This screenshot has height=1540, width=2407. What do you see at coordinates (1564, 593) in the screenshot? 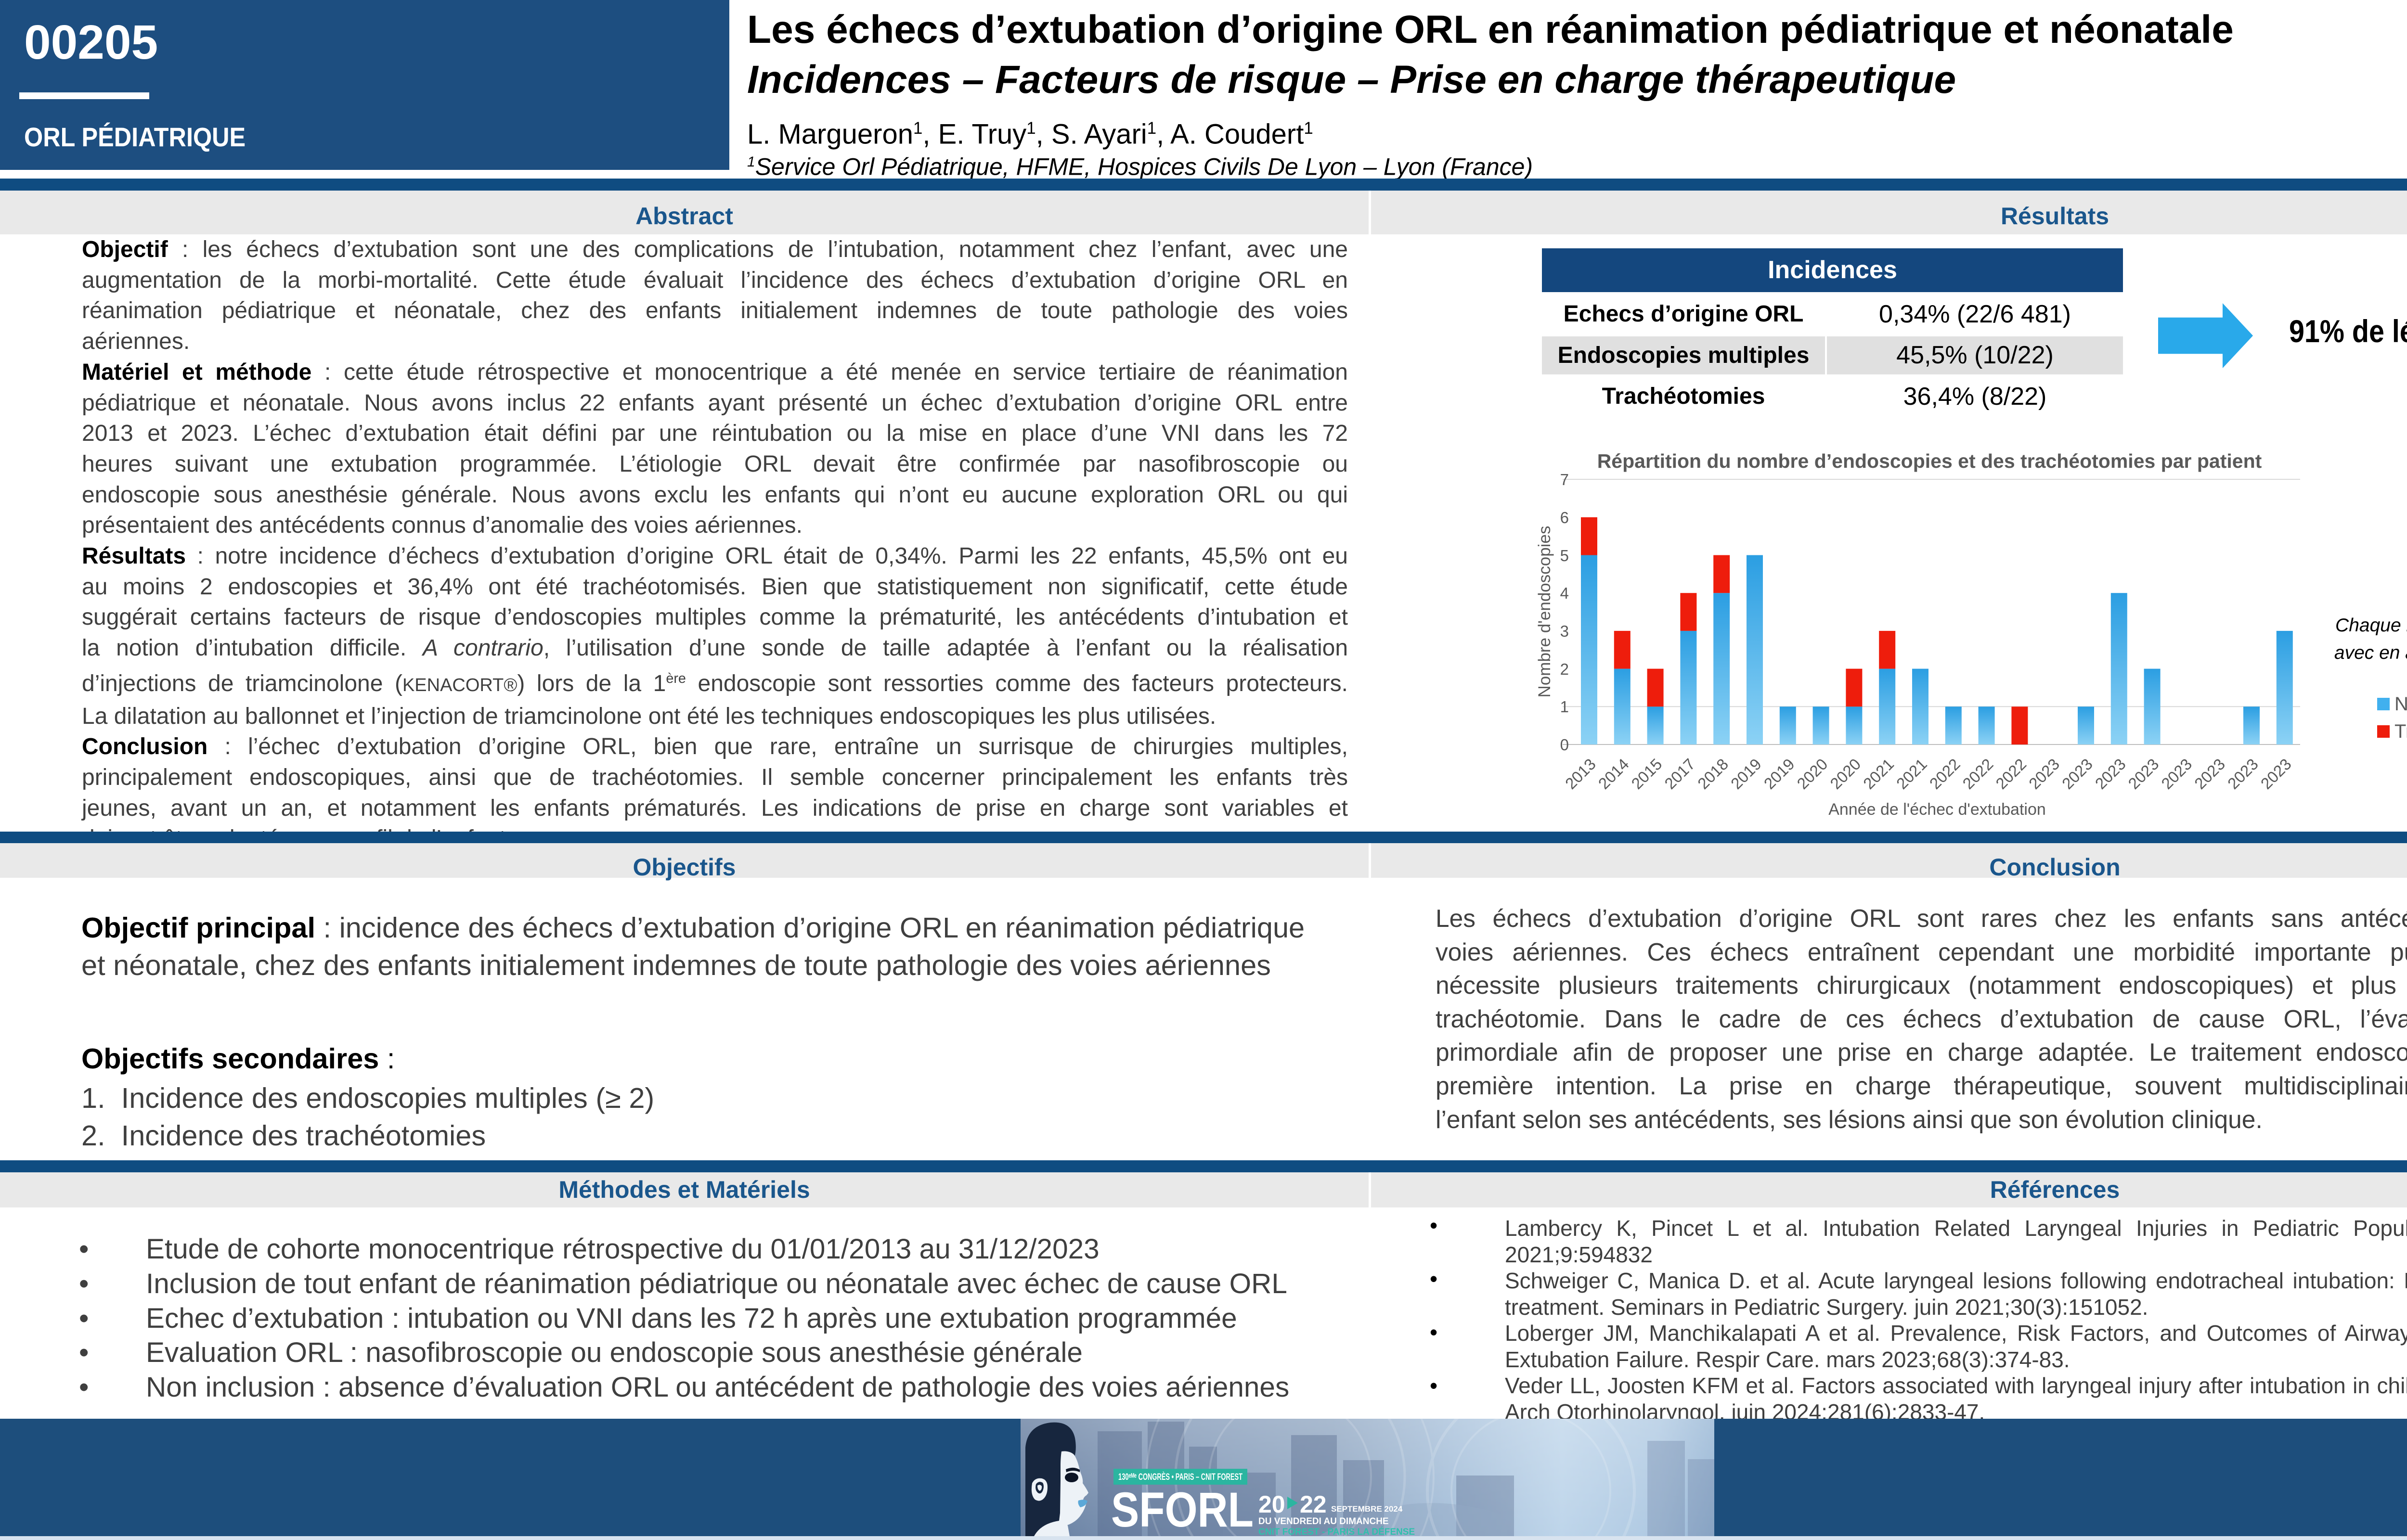
I see `svg-text: 4` at bounding box center [1564, 593].